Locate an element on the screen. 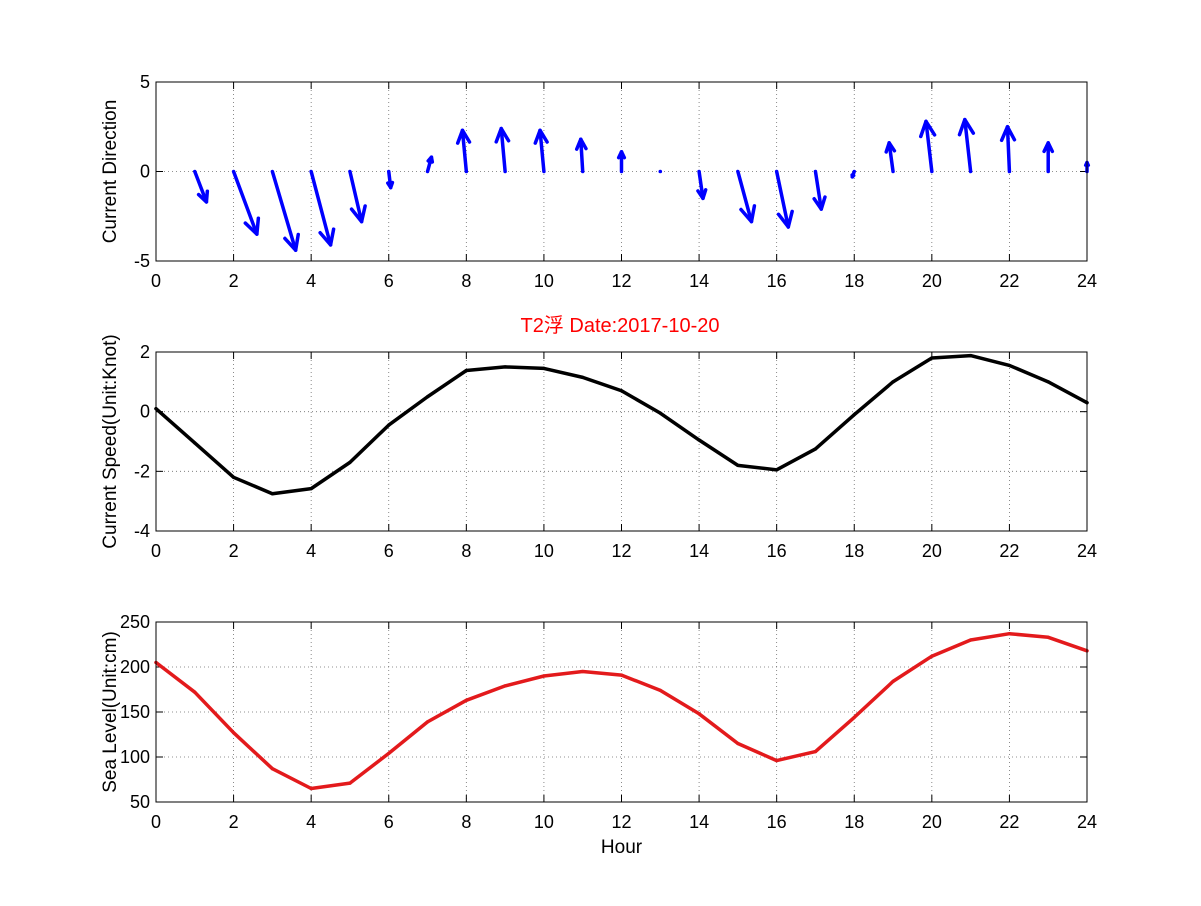 The image size is (1201, 906). y-tick-label: -5 is located at coordinates (142, 261).